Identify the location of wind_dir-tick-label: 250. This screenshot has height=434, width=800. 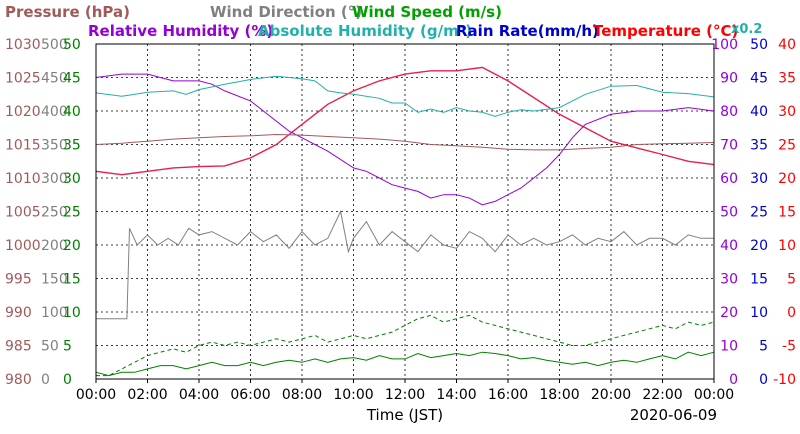
(54, 213).